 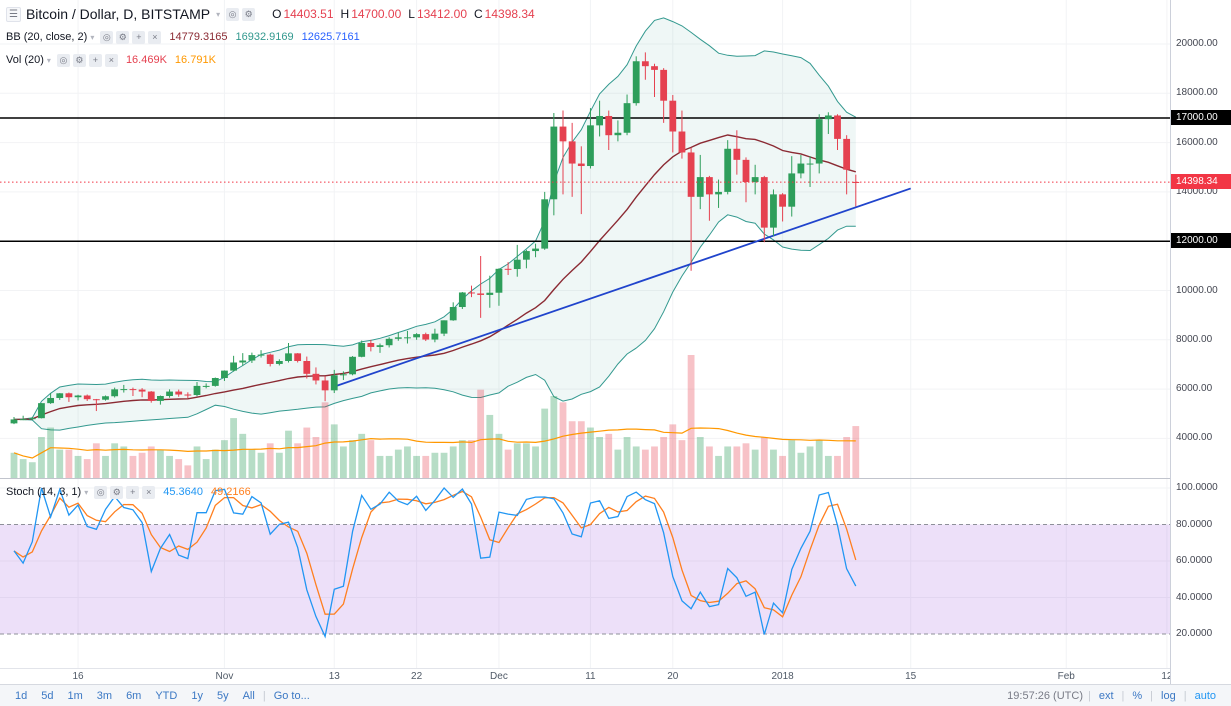 I want to click on range-6m-button: 6m, so click(x=134, y=695).